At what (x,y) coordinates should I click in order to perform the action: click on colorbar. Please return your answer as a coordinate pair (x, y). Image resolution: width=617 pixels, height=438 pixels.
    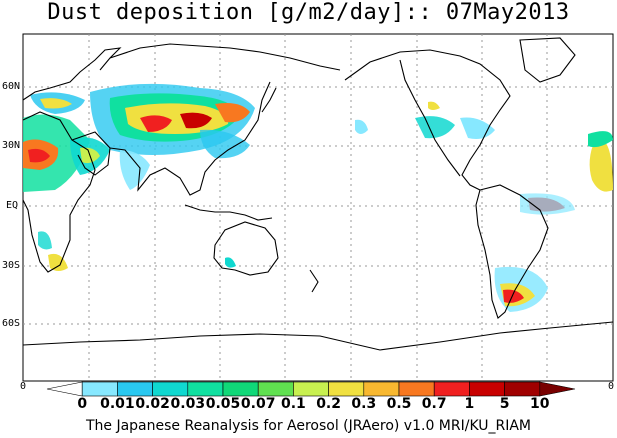
    Looking at the image, I should click on (311, 389).